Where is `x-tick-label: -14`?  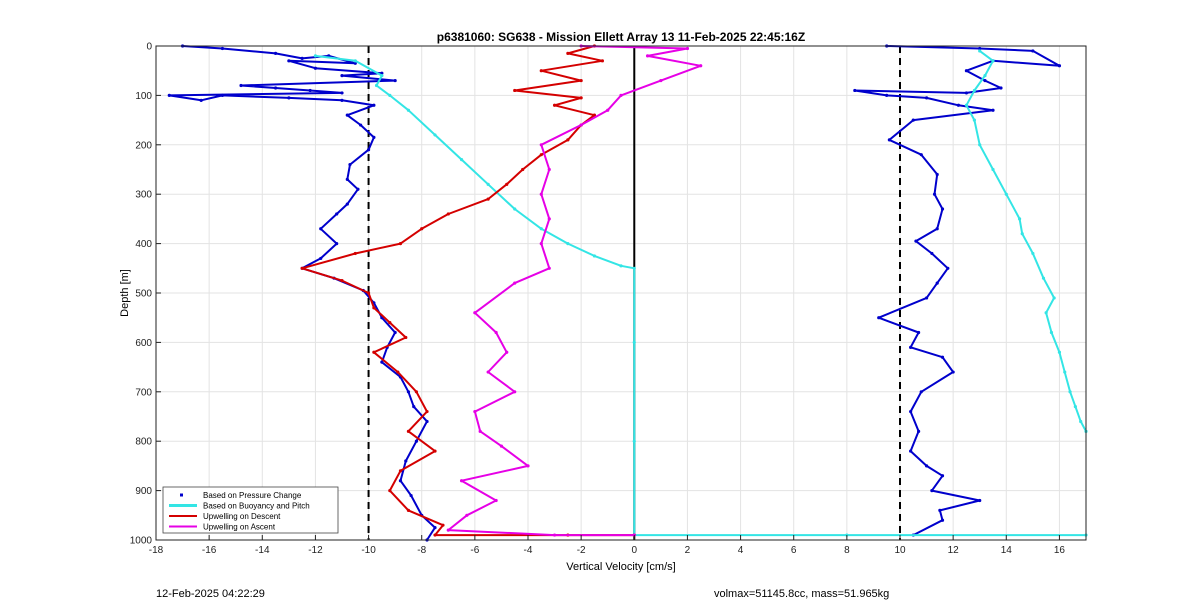 x-tick-label: -14 is located at coordinates (262, 550).